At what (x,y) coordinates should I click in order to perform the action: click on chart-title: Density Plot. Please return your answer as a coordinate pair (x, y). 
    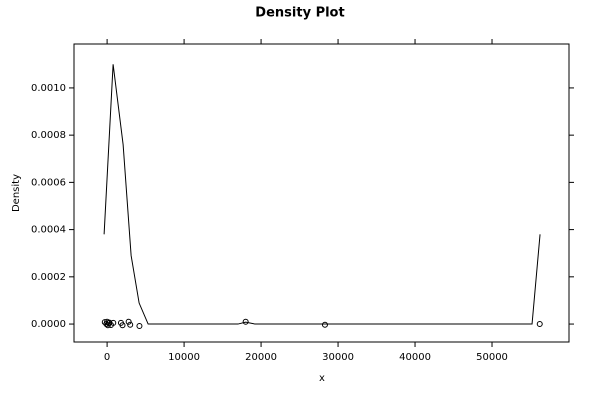
    Looking at the image, I should click on (299, 13).